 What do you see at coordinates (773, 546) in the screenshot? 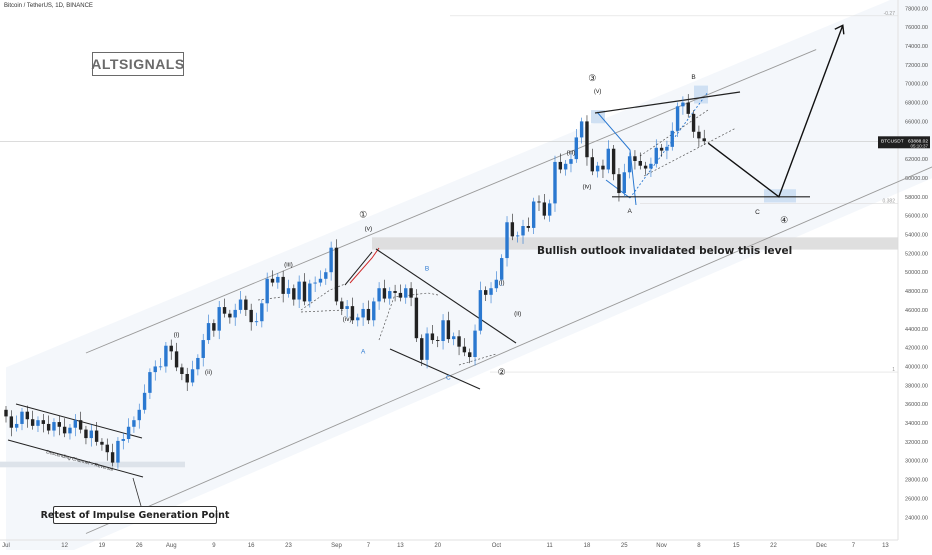
I see `time-tick-label: 22` at bounding box center [773, 546].